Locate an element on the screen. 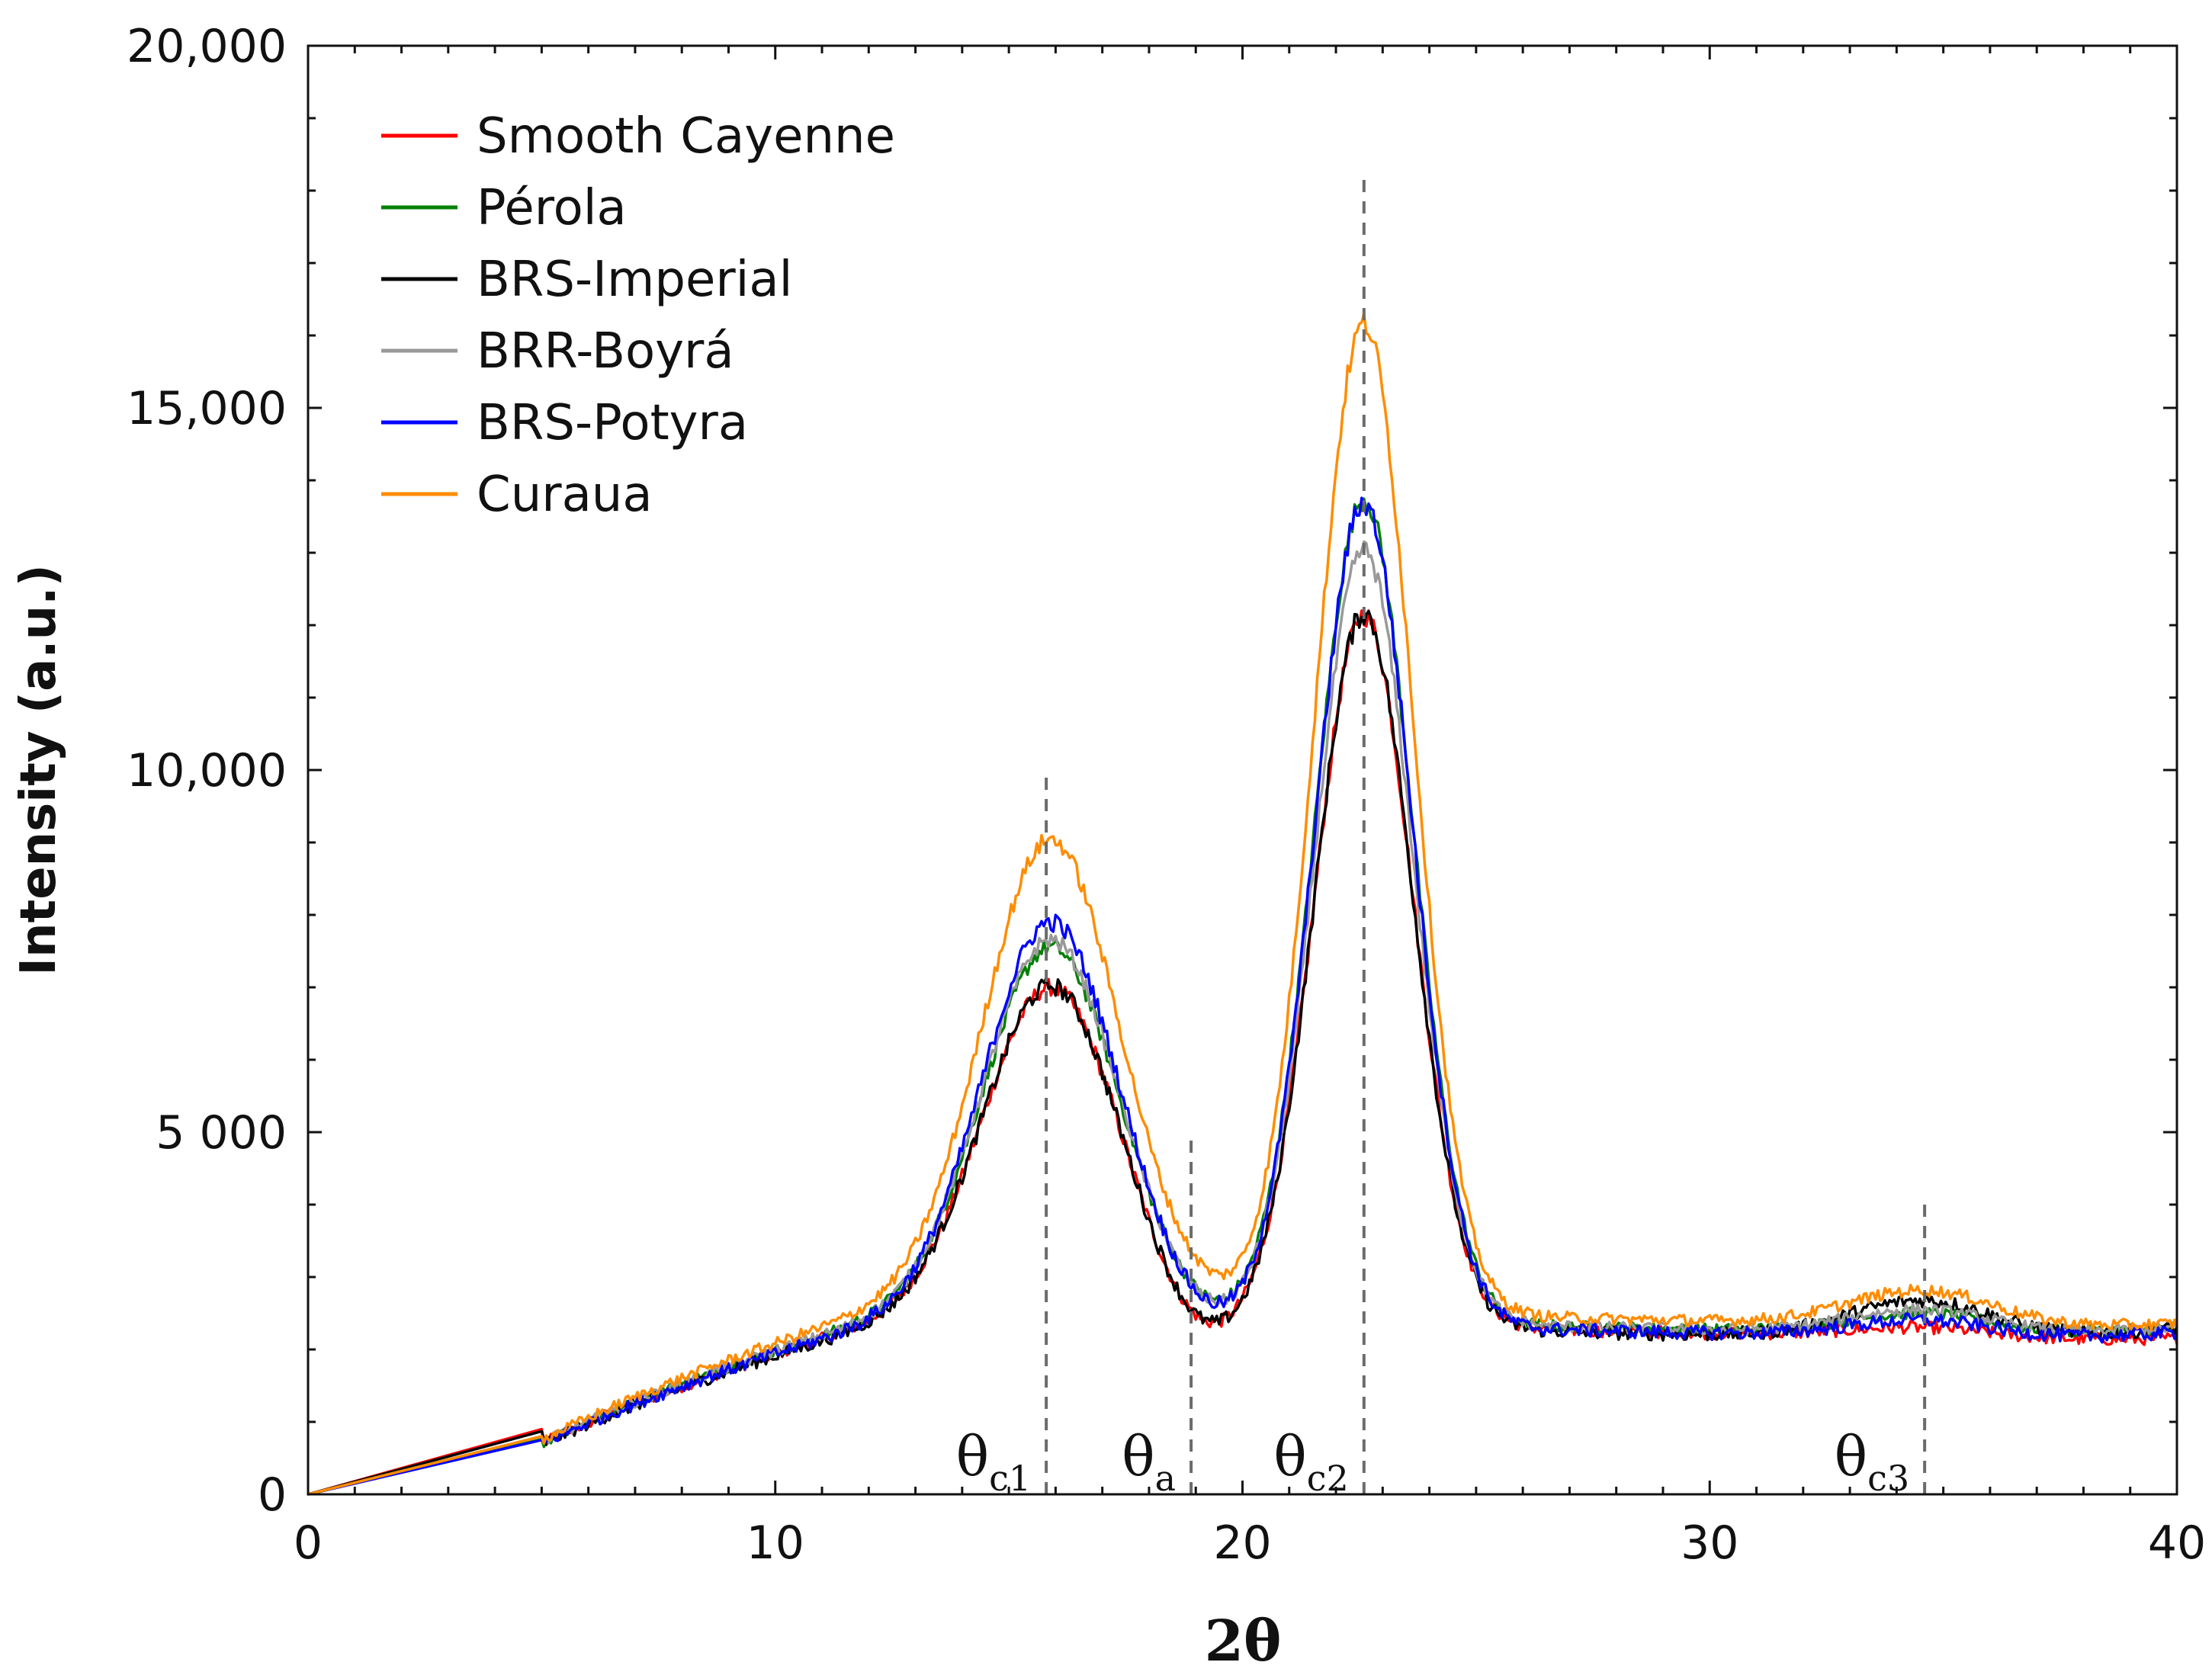 This screenshot has width=2212, height=1675. reference-label-sub-3: c3 is located at coordinates (1888, 1479).